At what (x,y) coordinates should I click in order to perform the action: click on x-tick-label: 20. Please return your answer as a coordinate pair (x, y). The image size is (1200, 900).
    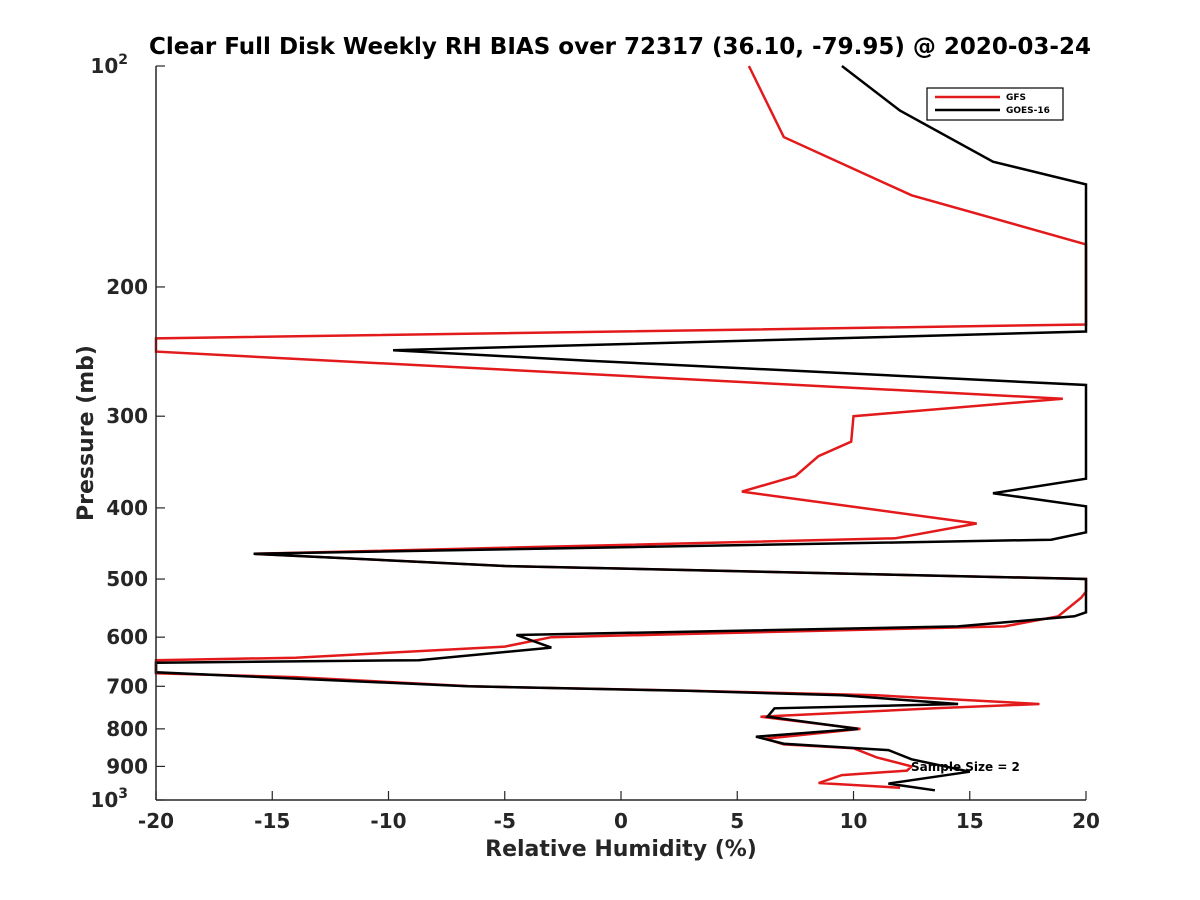
    Looking at the image, I should click on (1086, 821).